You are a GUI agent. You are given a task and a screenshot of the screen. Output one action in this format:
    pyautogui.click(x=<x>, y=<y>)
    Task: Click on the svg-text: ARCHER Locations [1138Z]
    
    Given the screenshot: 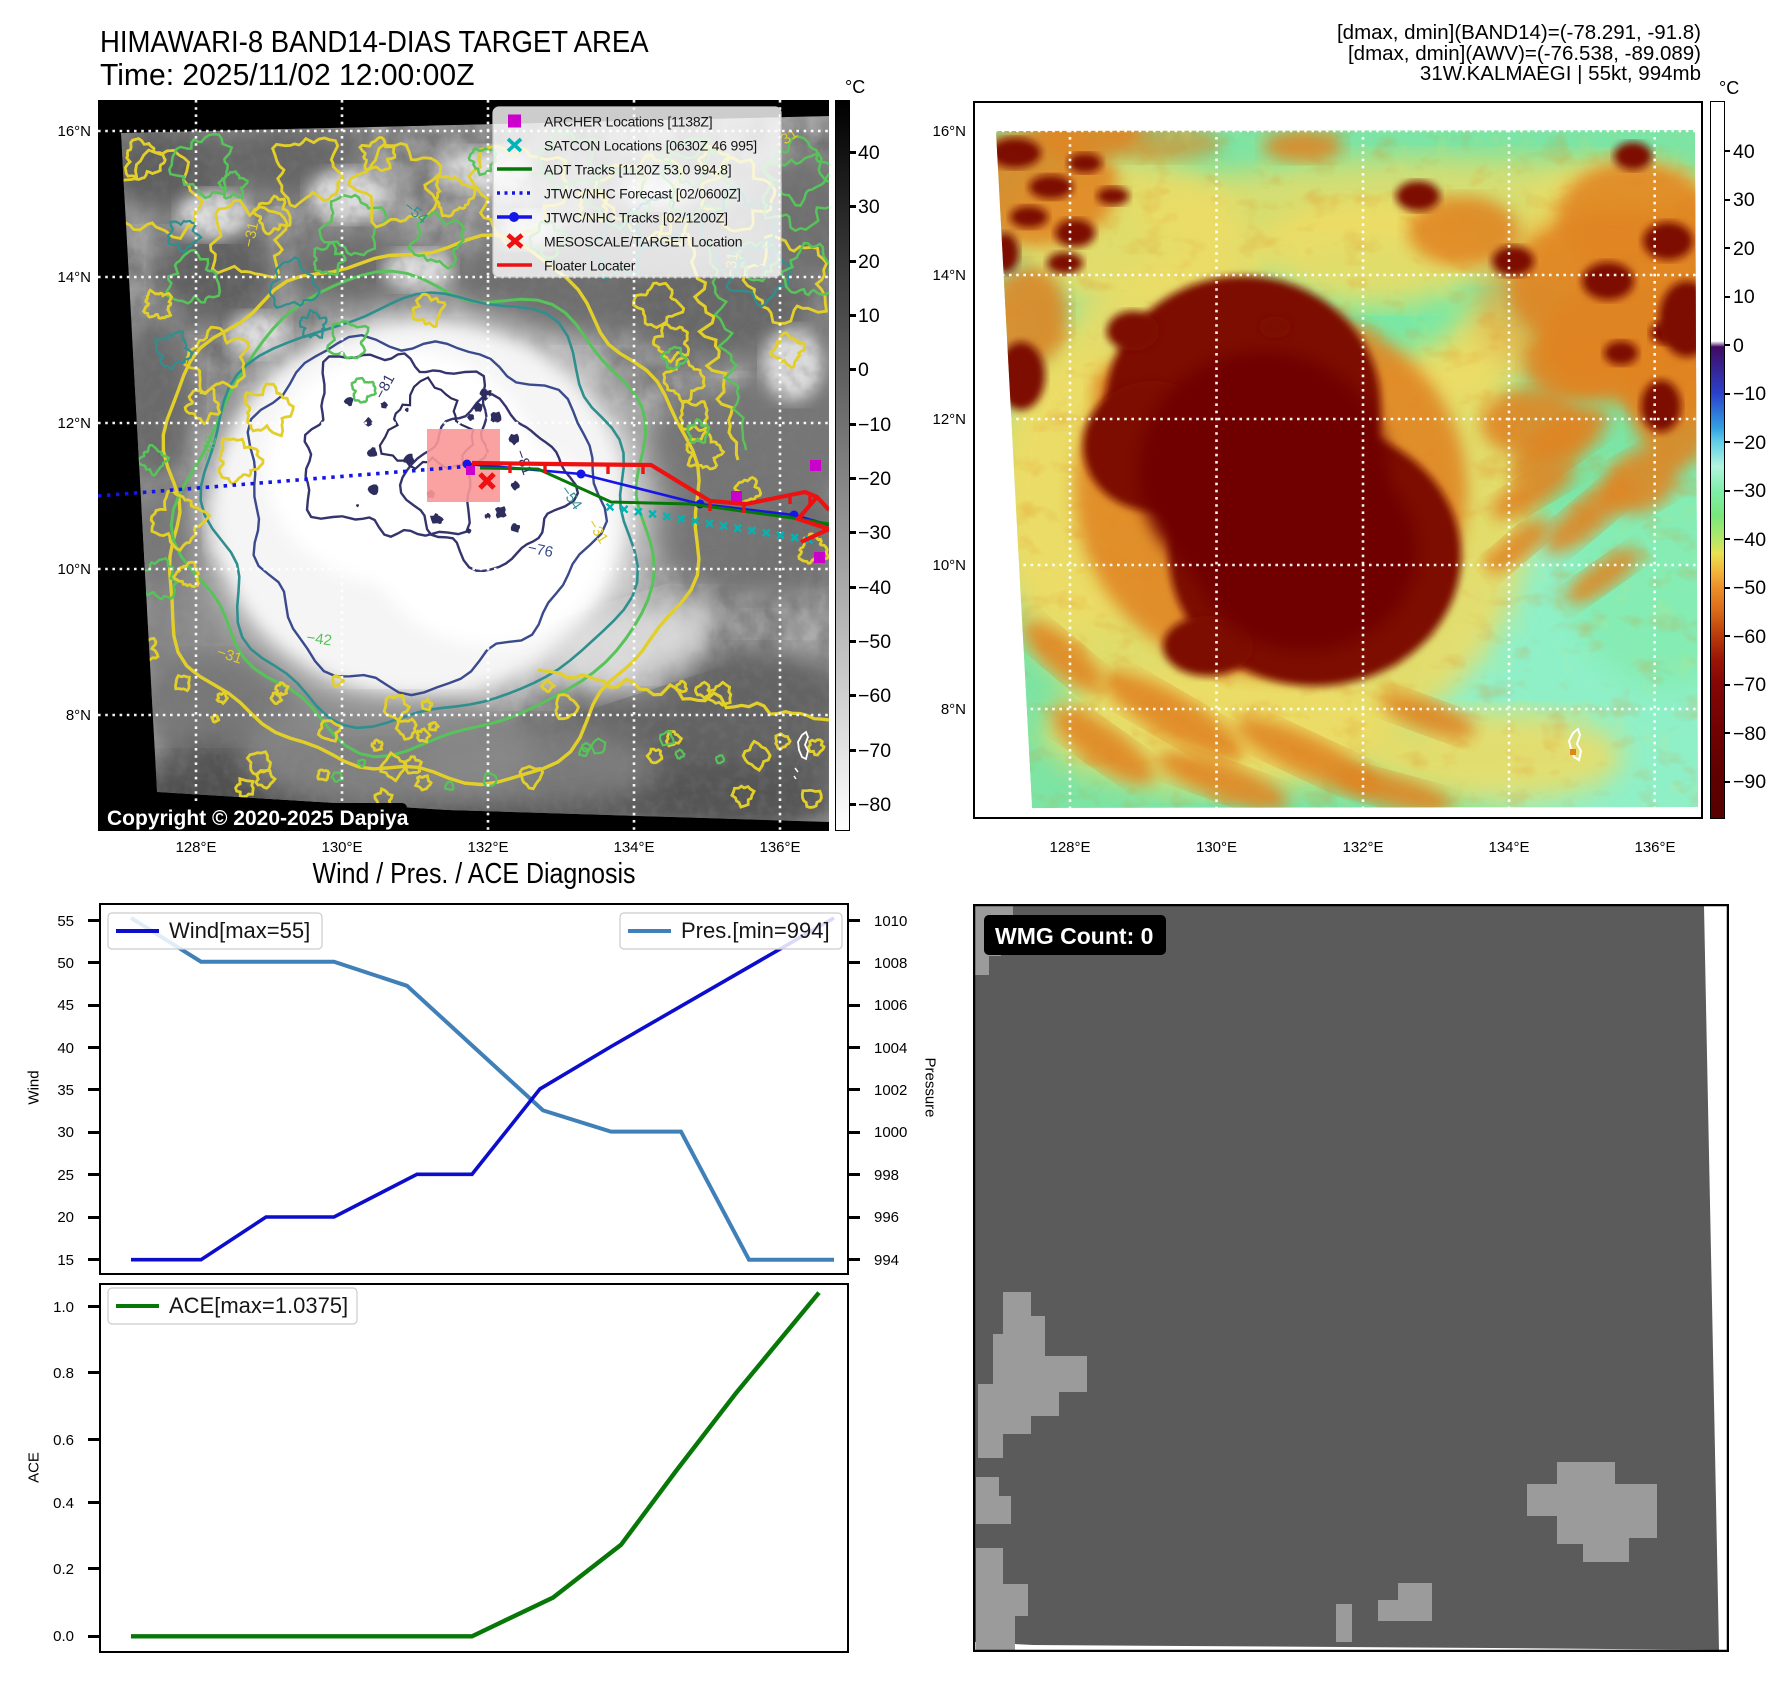 What is the action you would take?
    pyautogui.click(x=628, y=122)
    